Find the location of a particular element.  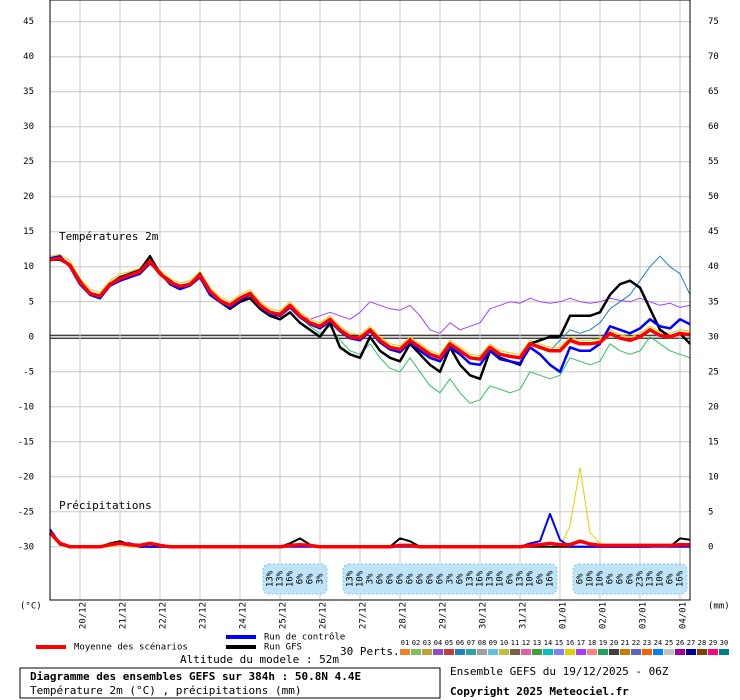

y2-tick-label: 70 is located at coordinates (713, 57).